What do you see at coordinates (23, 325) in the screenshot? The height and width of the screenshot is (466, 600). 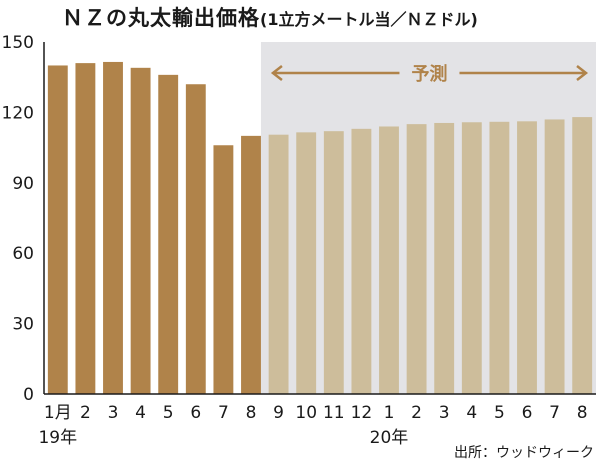 I see `y-tick-label: 30` at bounding box center [23, 325].